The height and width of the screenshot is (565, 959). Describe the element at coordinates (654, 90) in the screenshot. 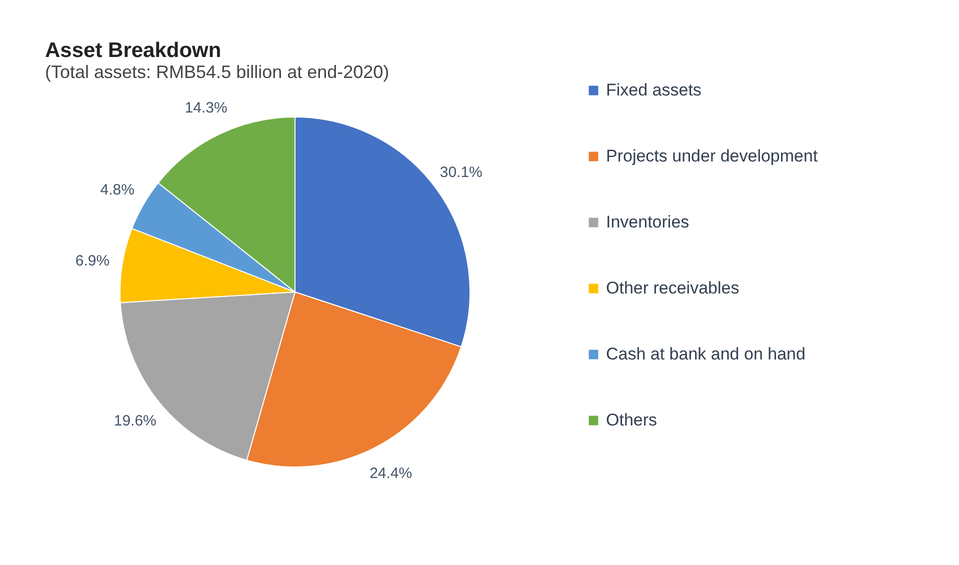

I see `legend-label: Fixed assets` at that location.